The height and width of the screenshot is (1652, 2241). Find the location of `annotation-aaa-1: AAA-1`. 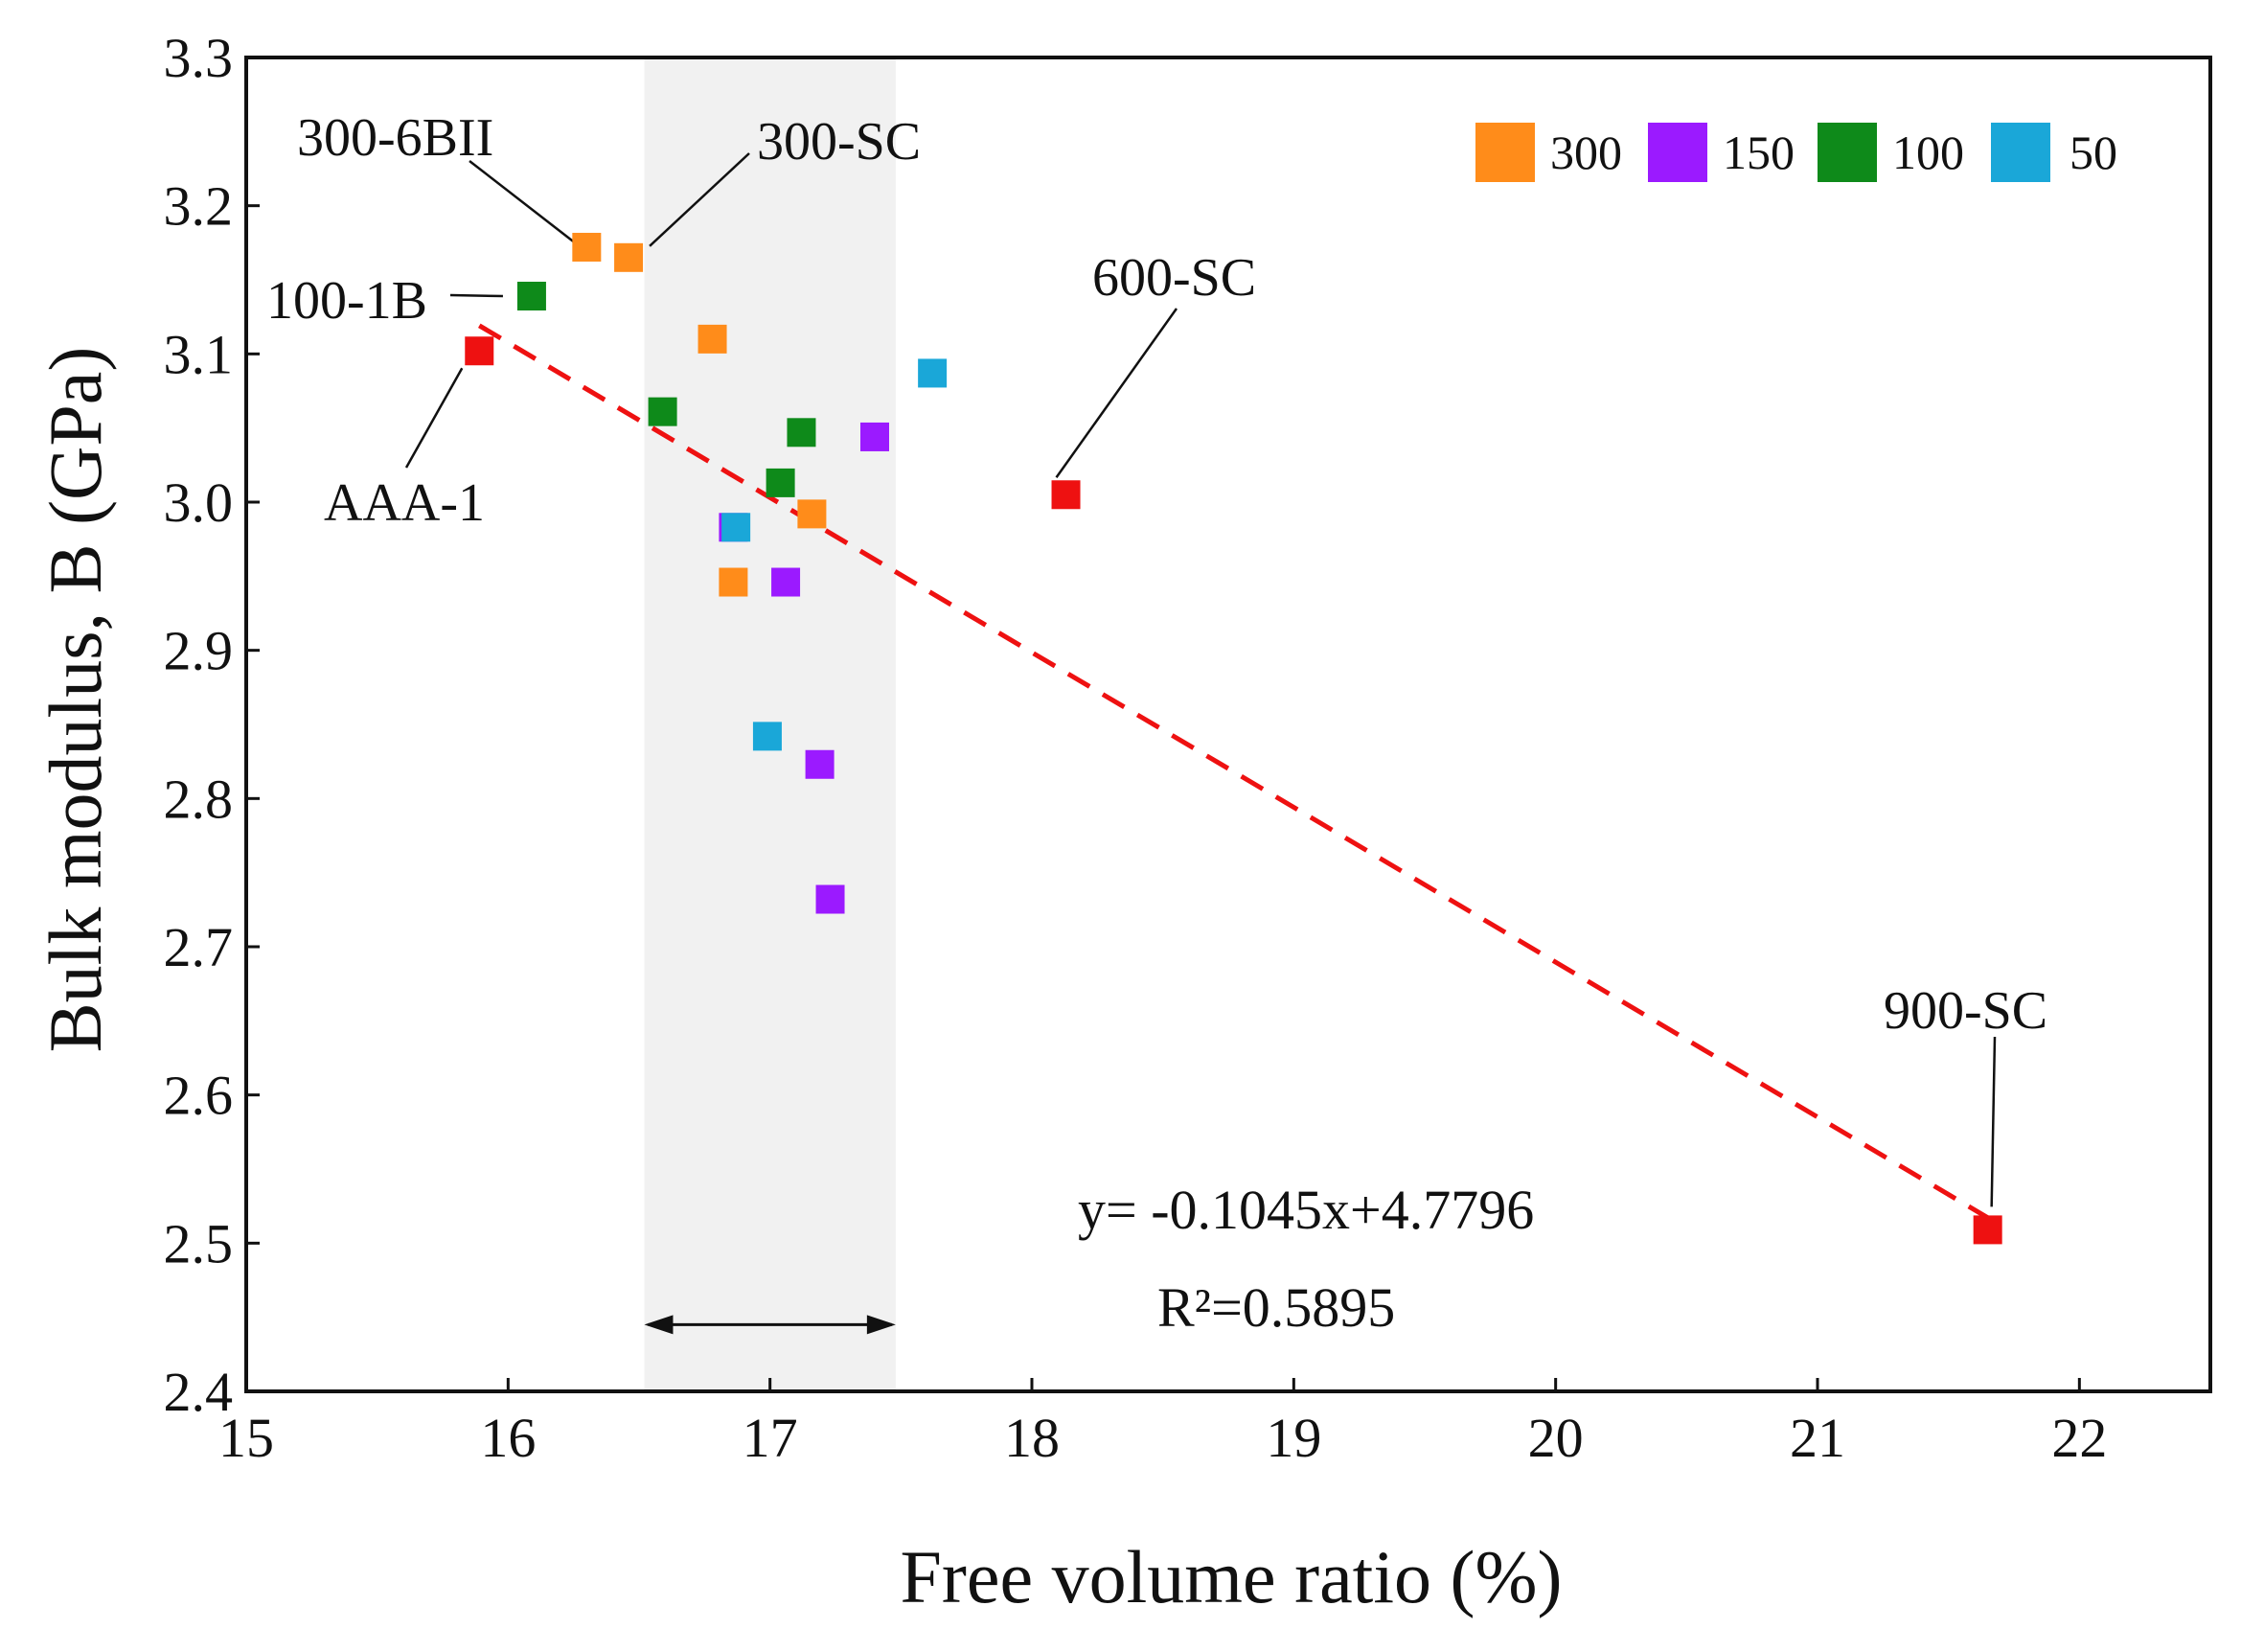

annotation-aaa-1: AAA-1 is located at coordinates (404, 503).